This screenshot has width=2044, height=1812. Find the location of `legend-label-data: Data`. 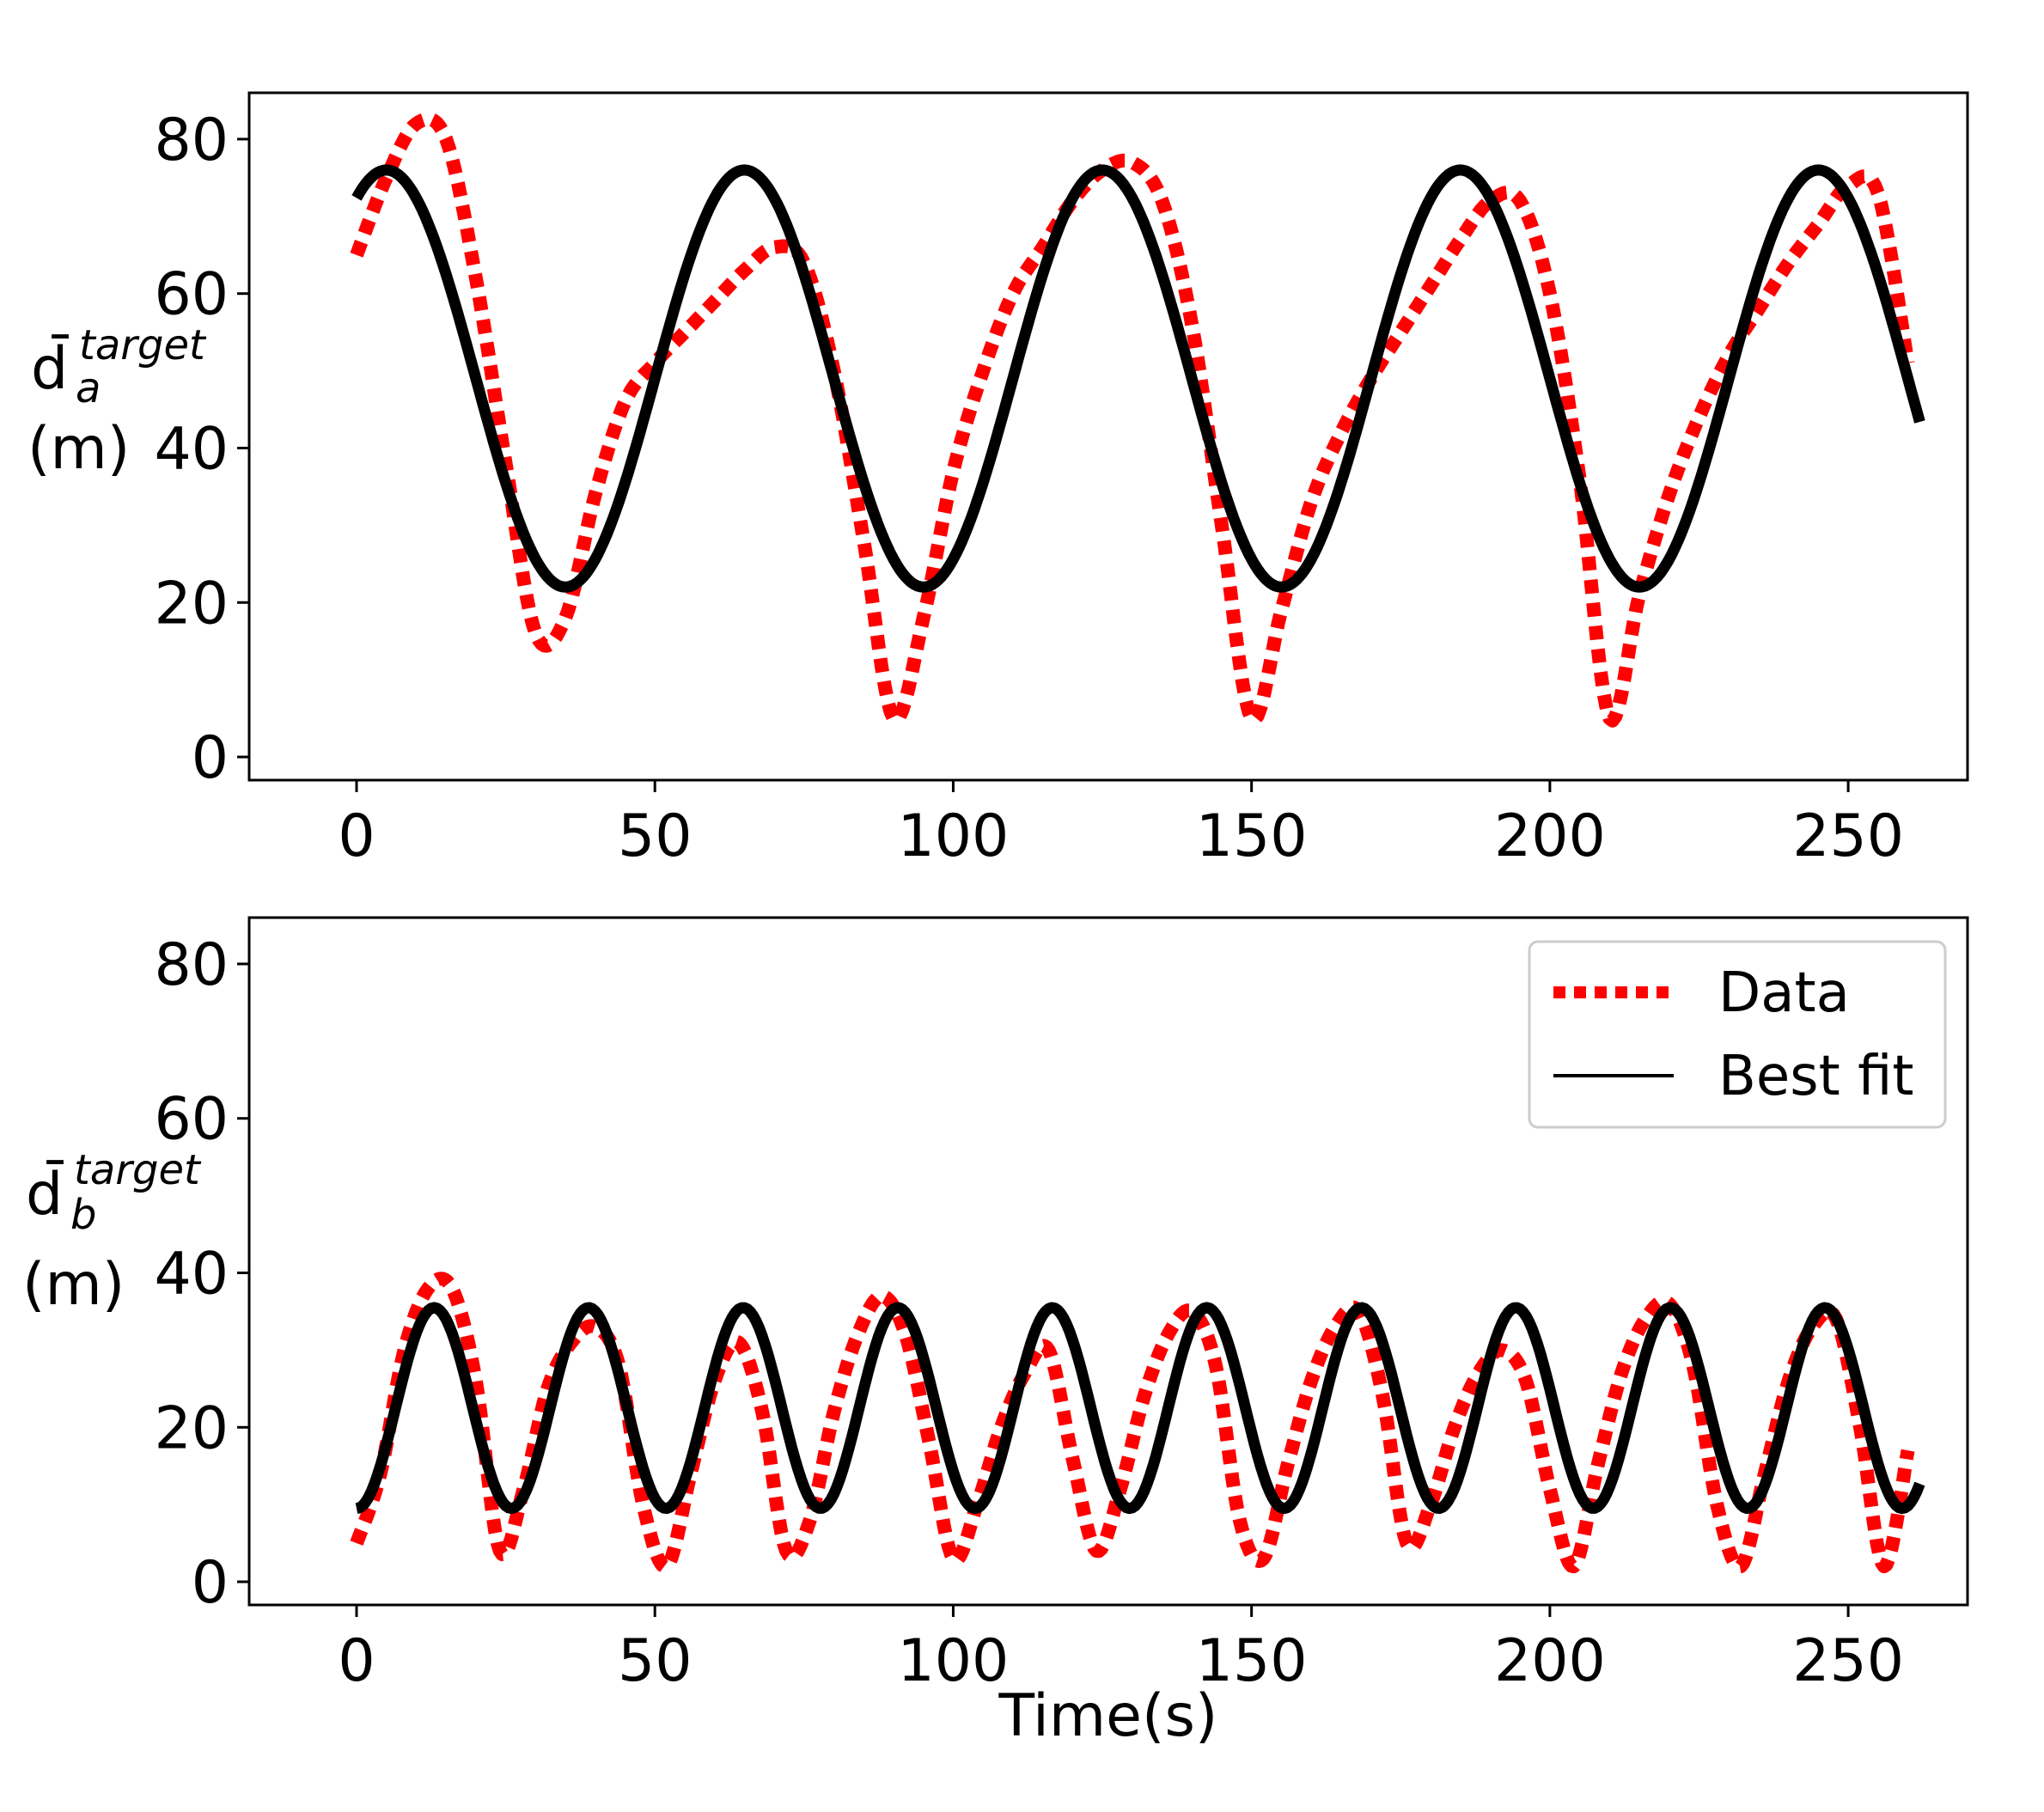

legend-label-data: Data is located at coordinates (1784, 993).